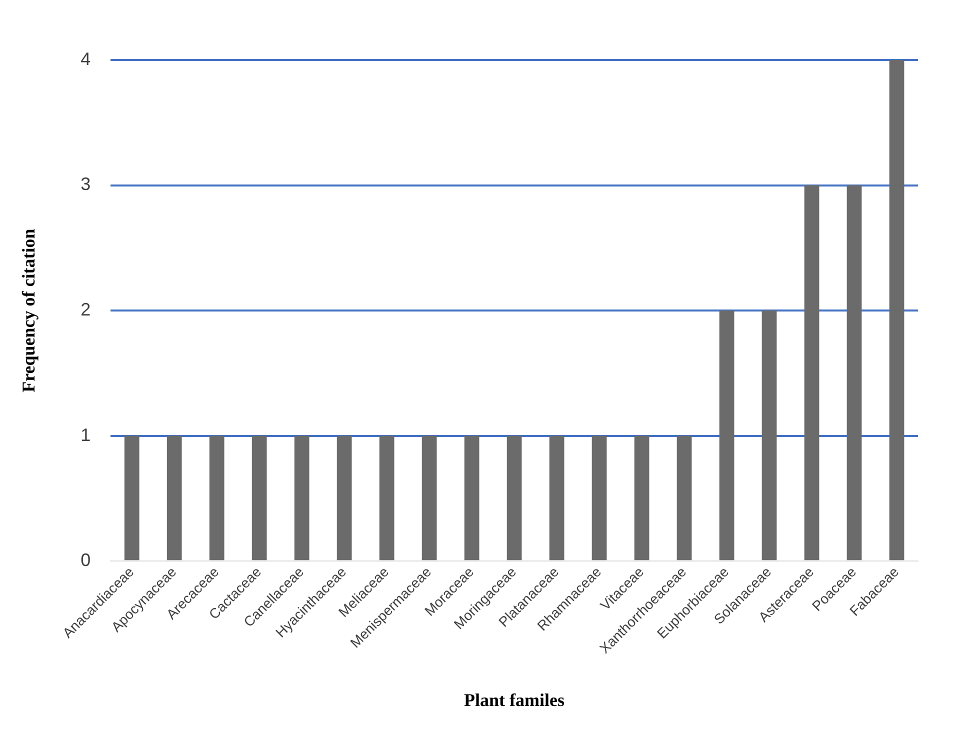 The height and width of the screenshot is (731, 978). Describe the element at coordinates (85, 184) in the screenshot. I see `y-tick-label: 3` at that location.